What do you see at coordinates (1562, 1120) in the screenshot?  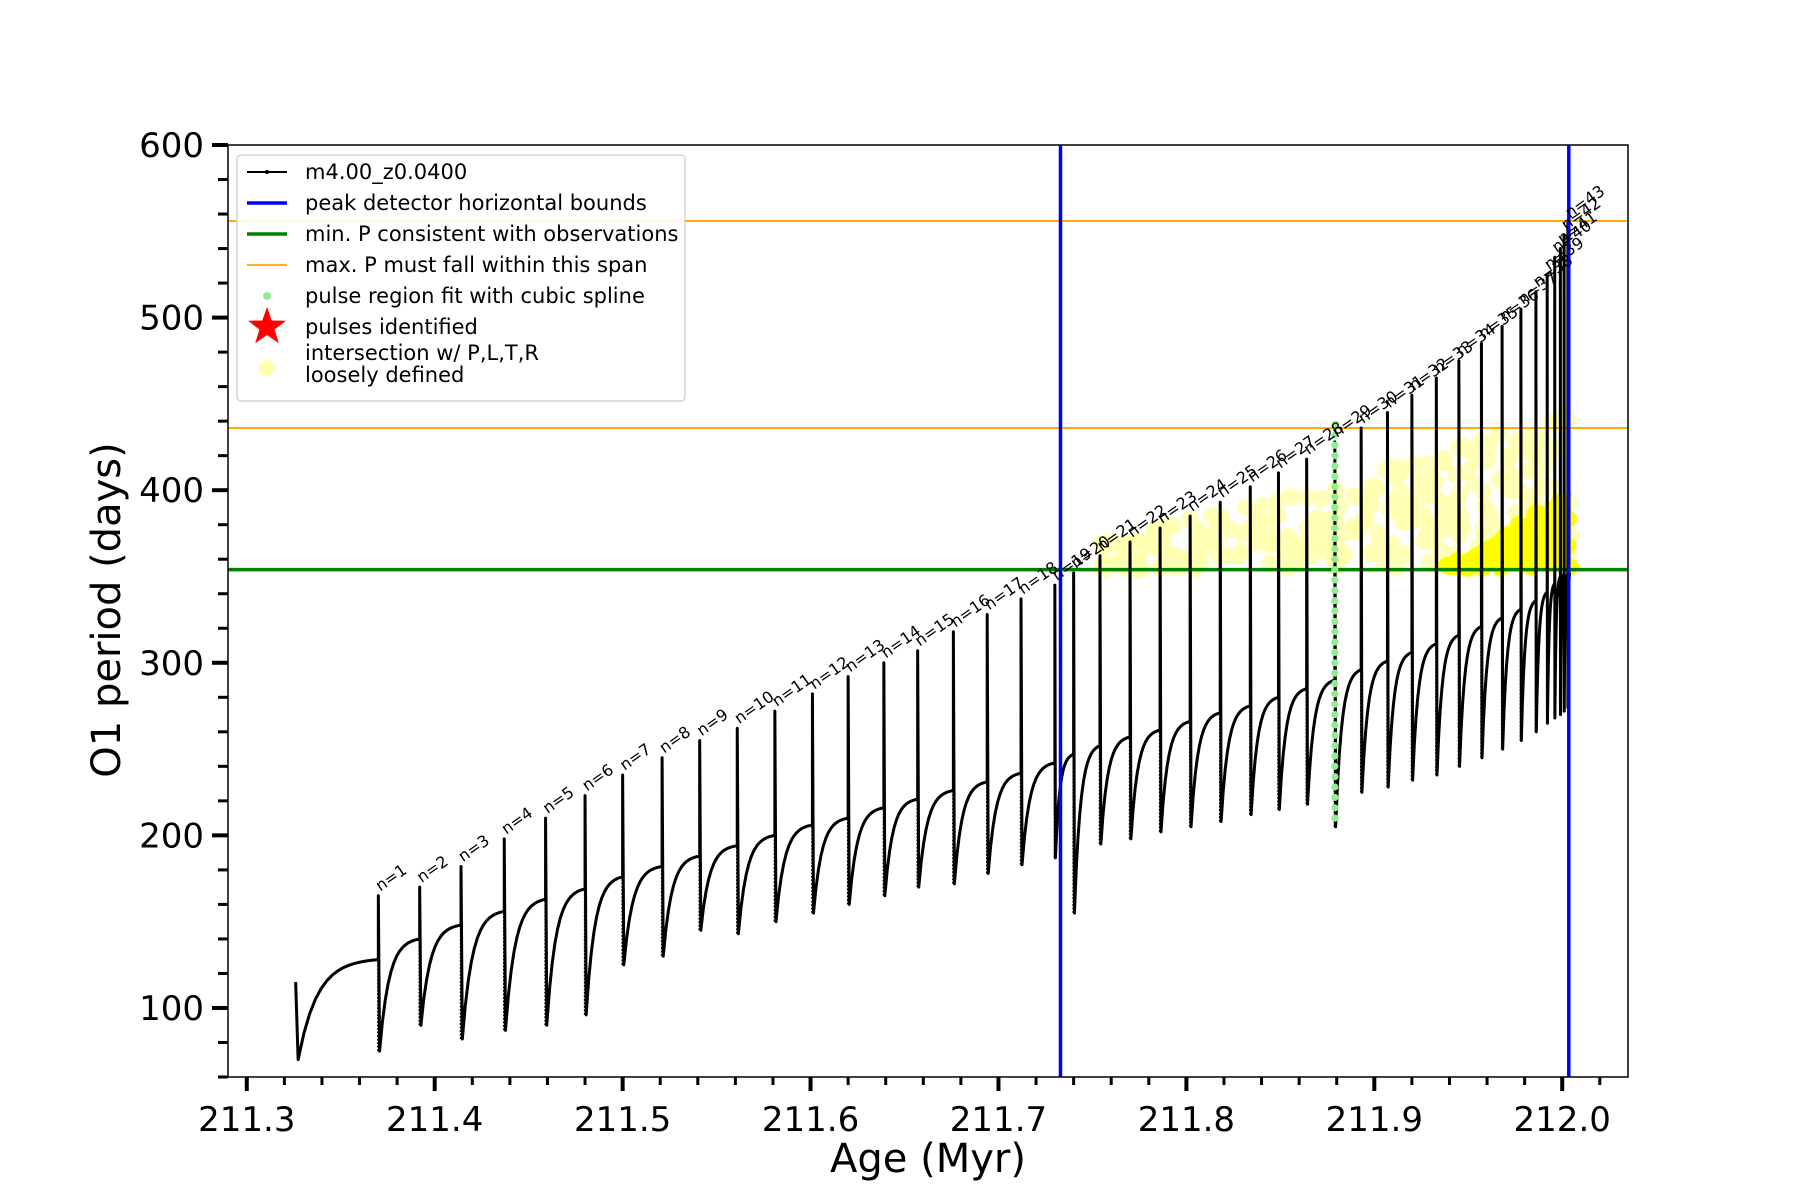 I see `x-tick-label: 212.0` at bounding box center [1562, 1120].